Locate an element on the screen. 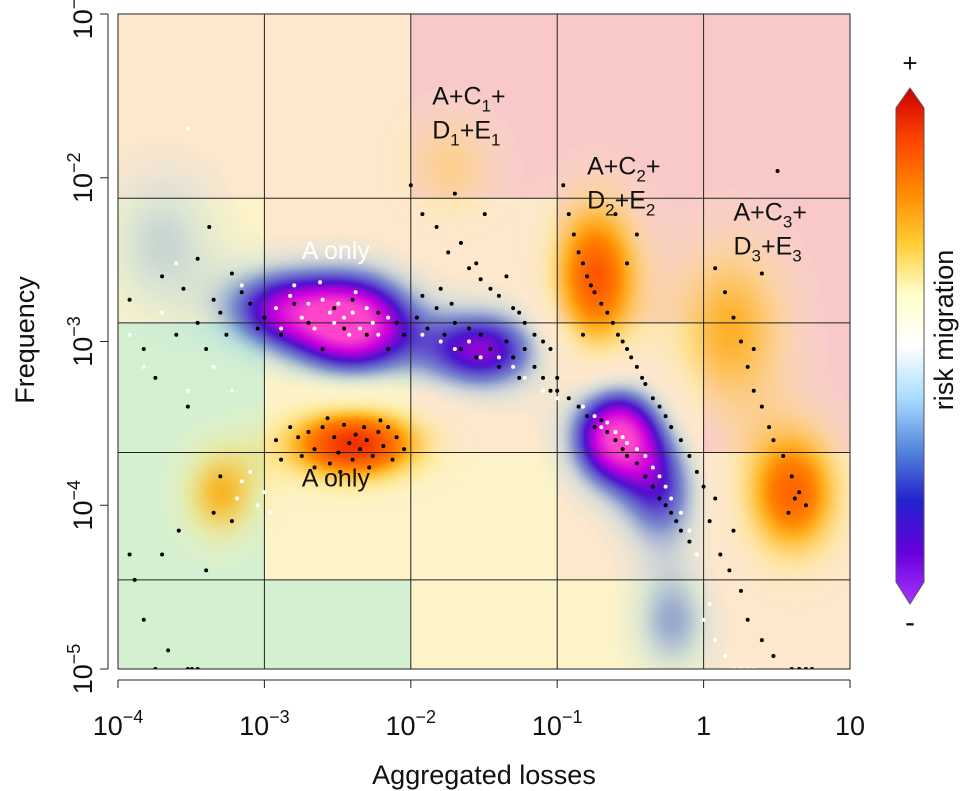 Image resolution: width=965 pixels, height=791 pixels. y-tick-label: 10−1 is located at coordinates (81, 19).